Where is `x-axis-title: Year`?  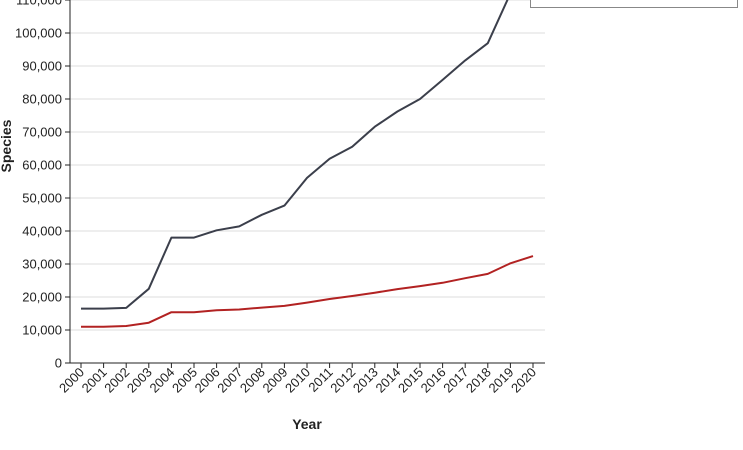
x-axis-title: Year is located at coordinates (307, 424).